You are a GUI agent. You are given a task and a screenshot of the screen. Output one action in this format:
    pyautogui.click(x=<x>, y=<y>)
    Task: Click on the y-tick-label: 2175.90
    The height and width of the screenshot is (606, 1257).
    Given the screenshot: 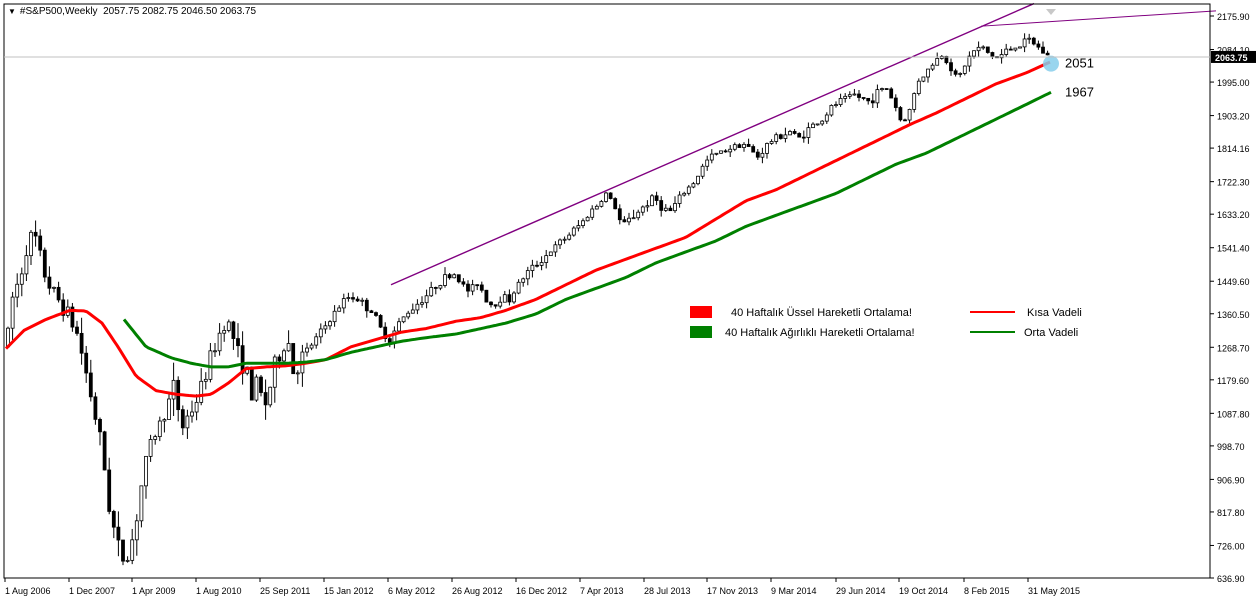 What is the action you would take?
    pyautogui.click(x=1233, y=17)
    